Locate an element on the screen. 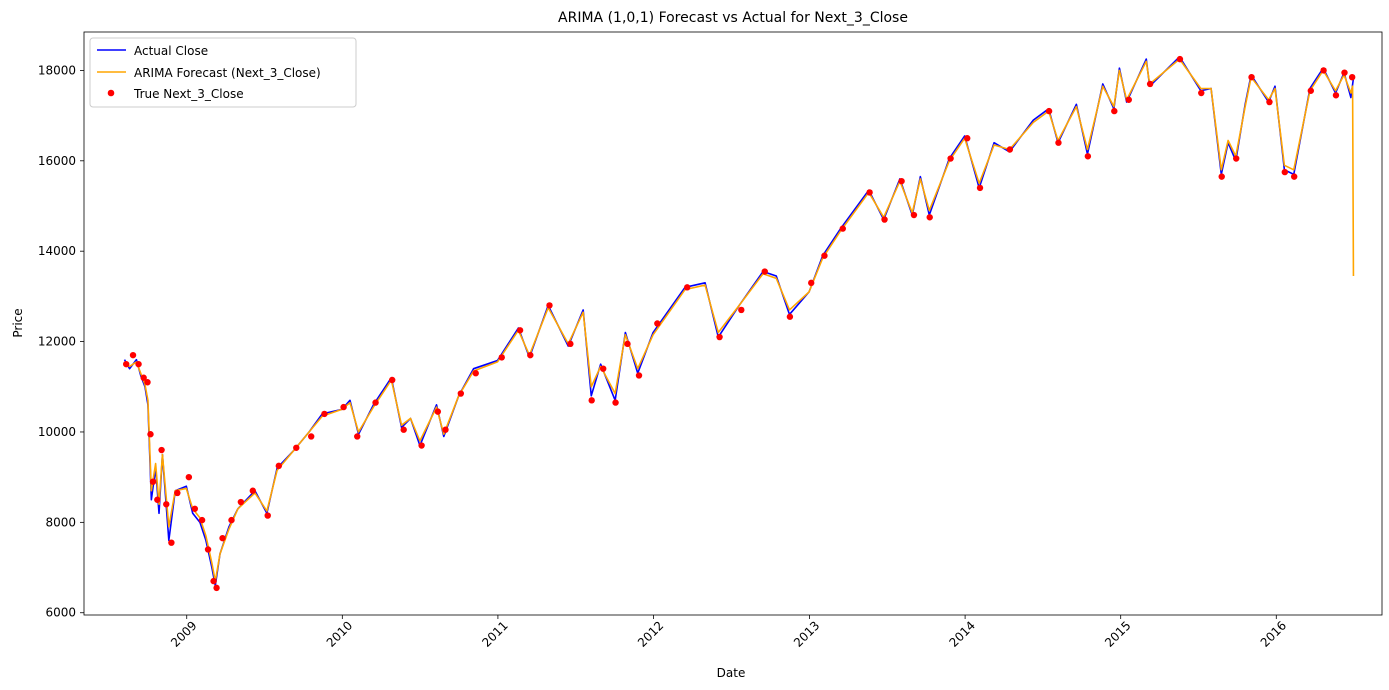 This screenshot has height=690, width=1389. y-tick-label: 18000 is located at coordinates (57, 70).